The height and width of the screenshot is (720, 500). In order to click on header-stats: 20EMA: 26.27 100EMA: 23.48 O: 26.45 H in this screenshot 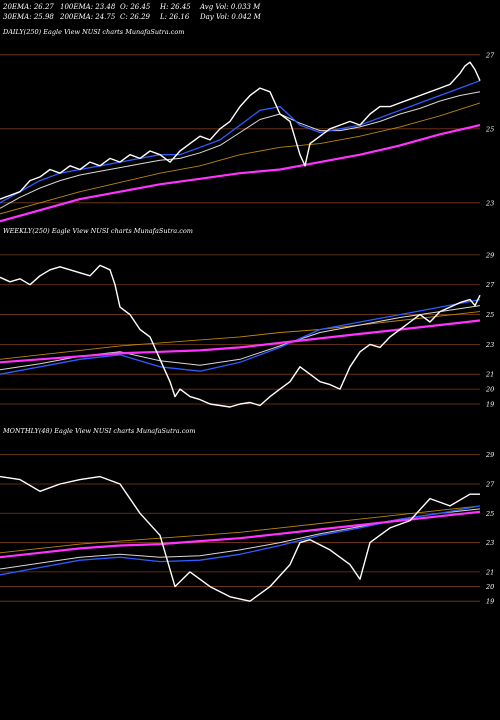, I will do `click(132, 12)`.